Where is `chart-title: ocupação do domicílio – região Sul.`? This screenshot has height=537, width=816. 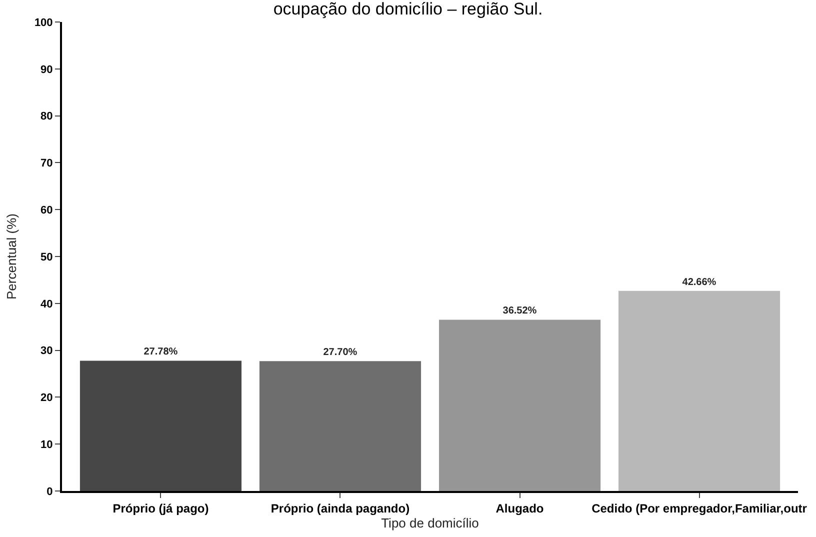
chart-title: ocupação do domicílio – região Sul. is located at coordinates (408, 9).